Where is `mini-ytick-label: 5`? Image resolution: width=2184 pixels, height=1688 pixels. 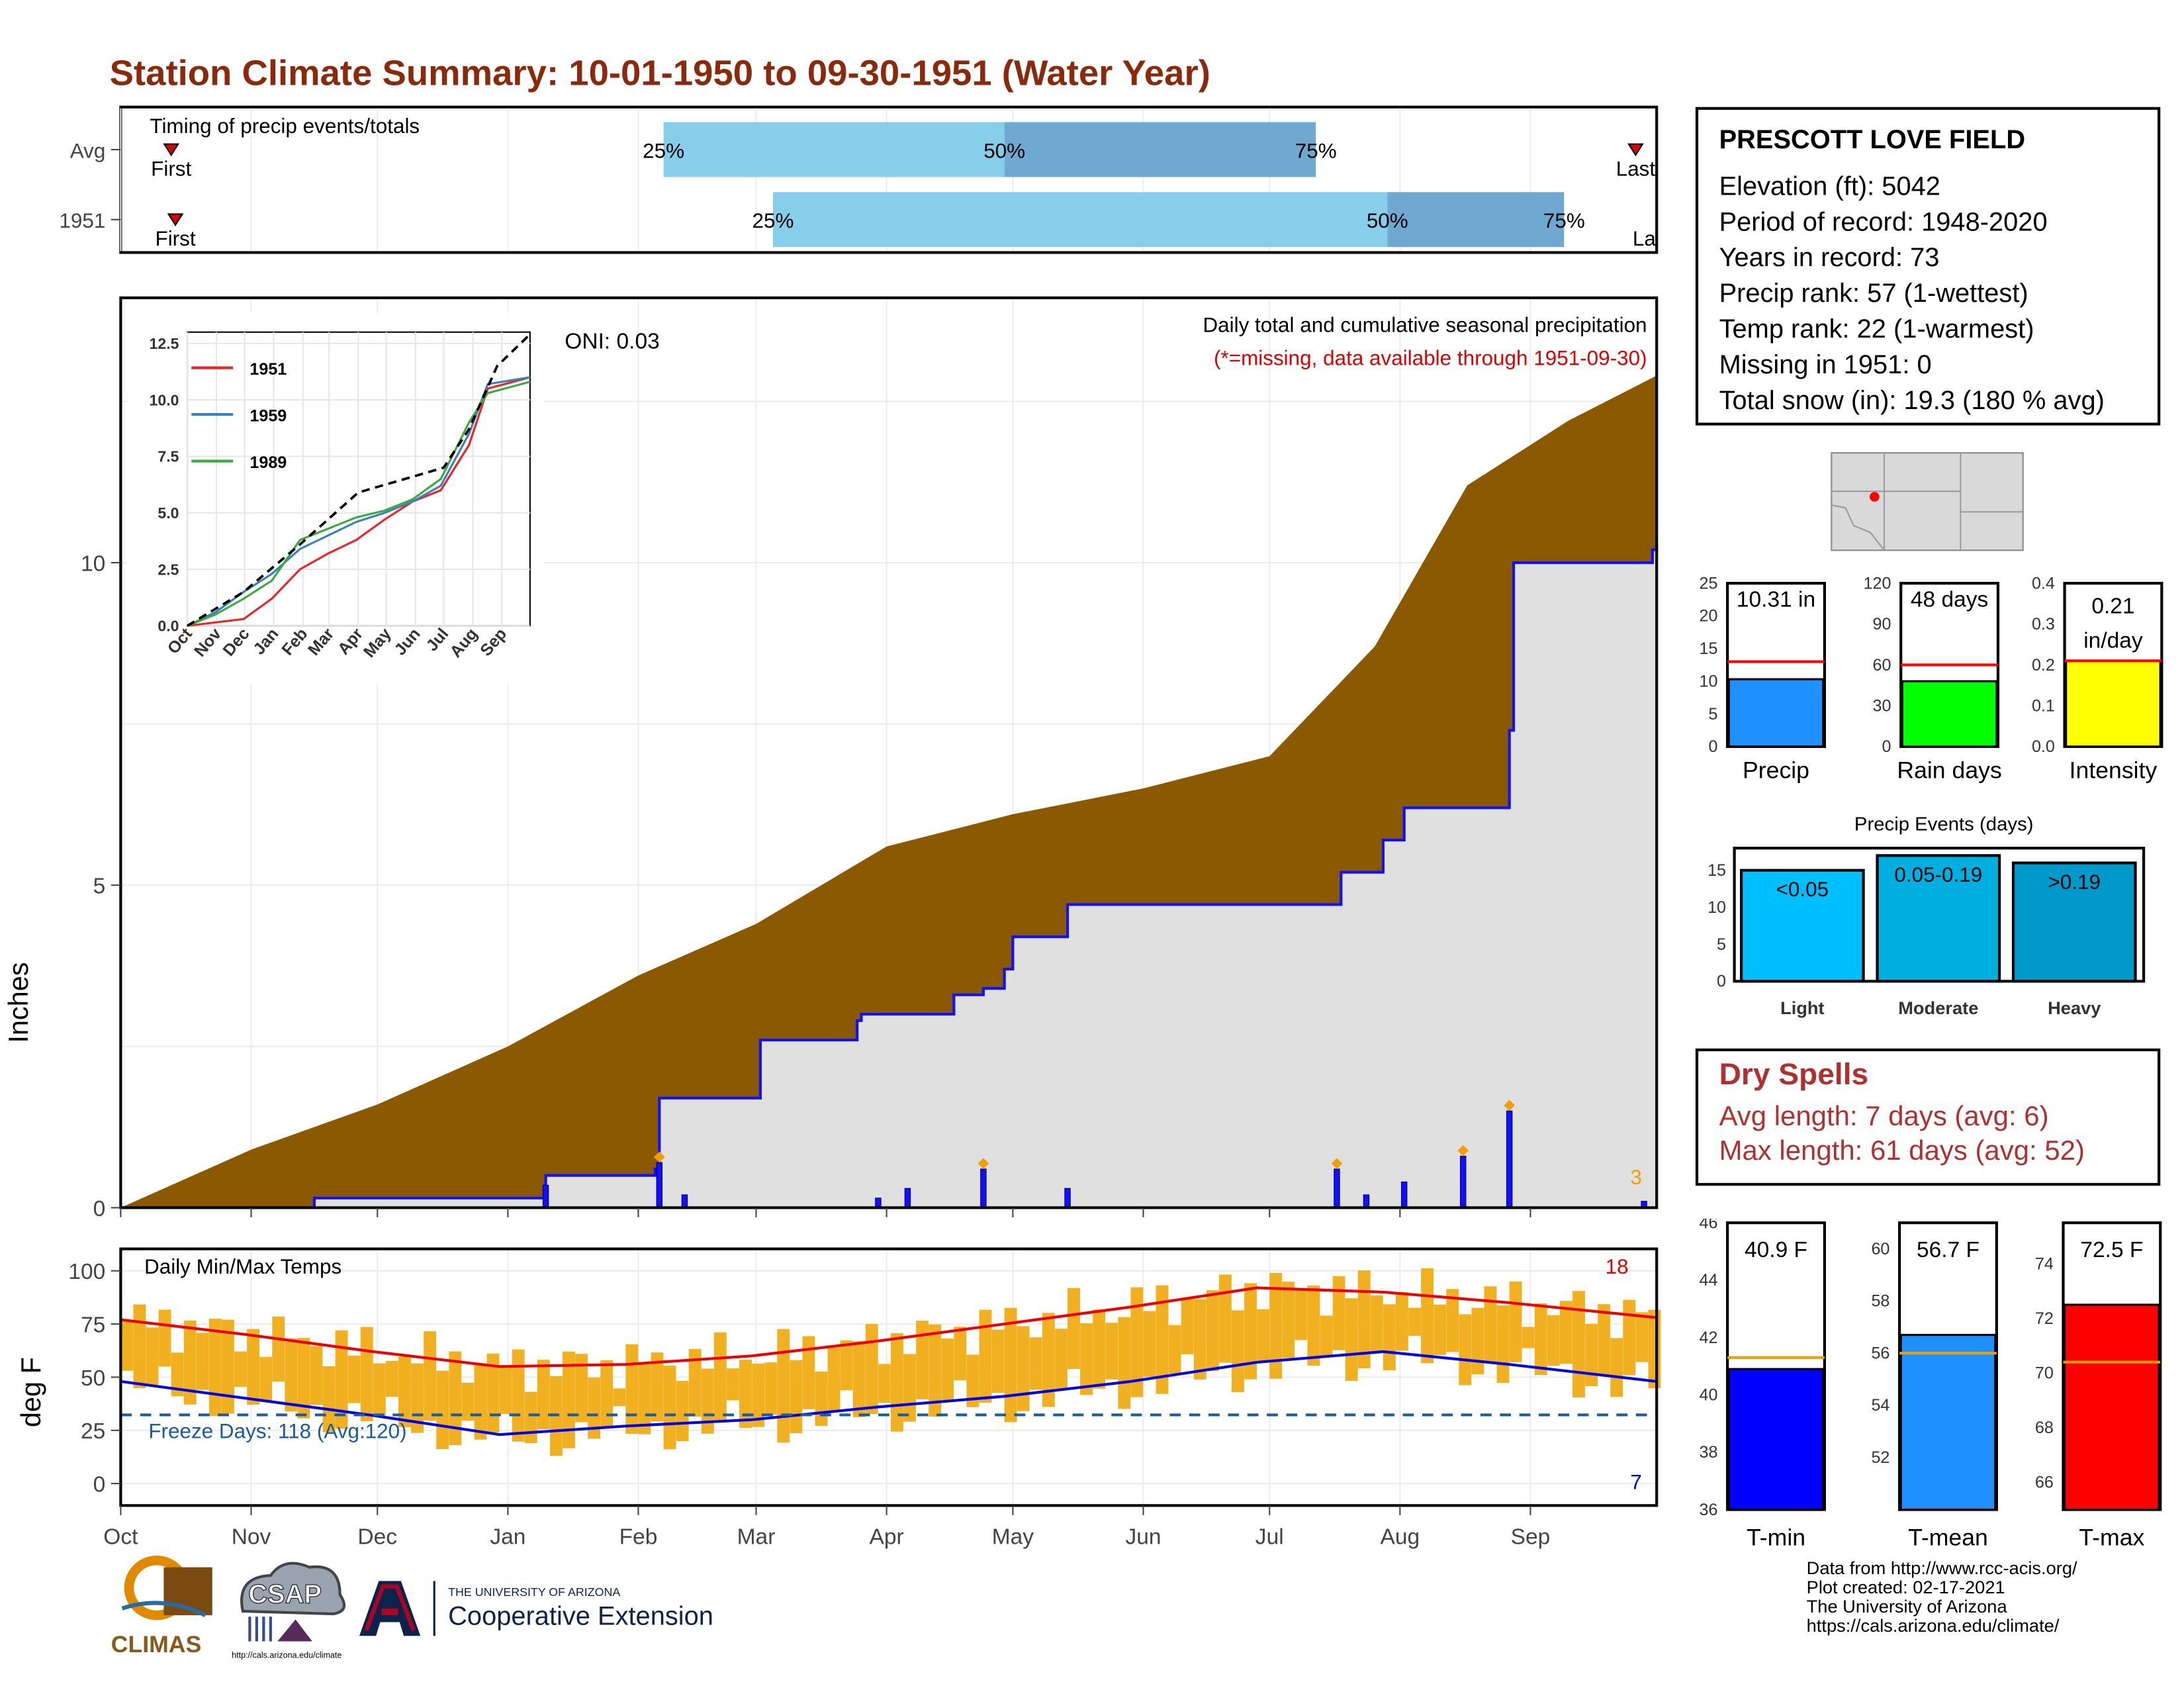 mini-ytick-label: 5 is located at coordinates (1712, 714).